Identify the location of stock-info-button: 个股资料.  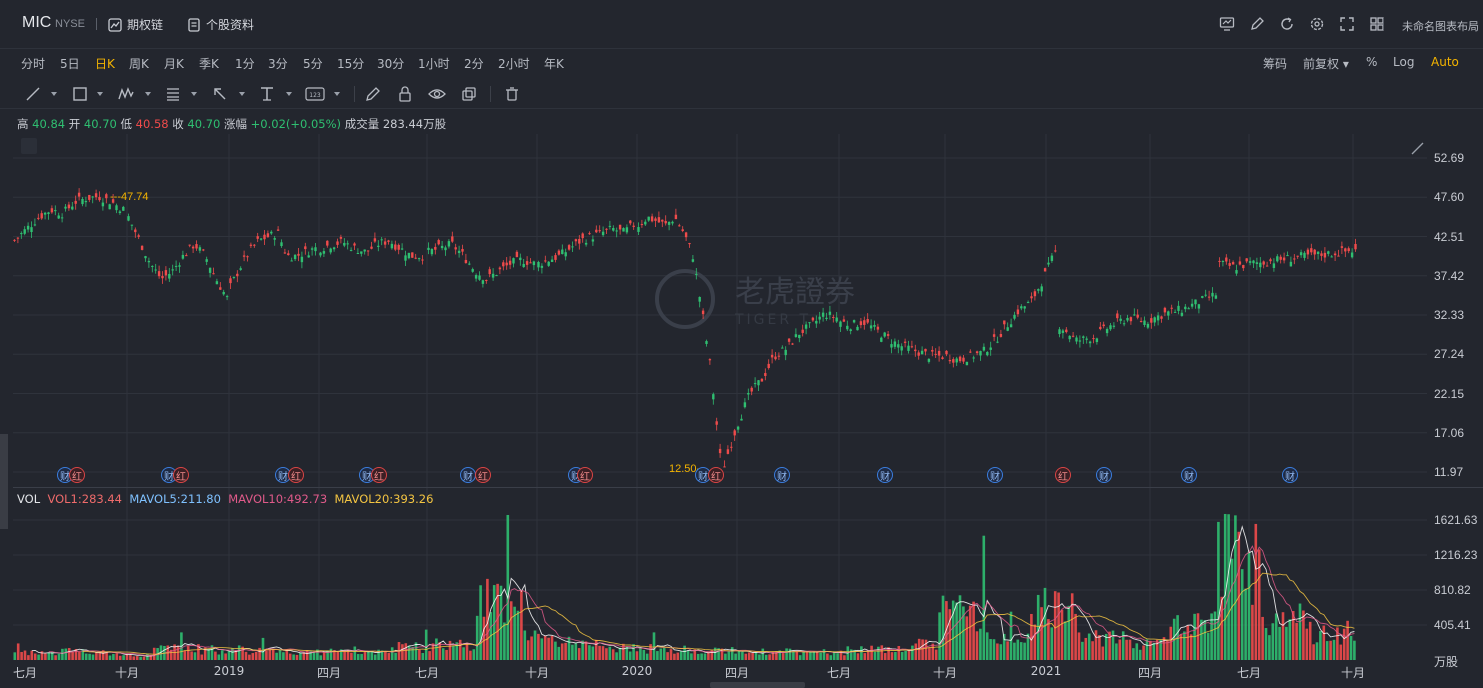
(220, 24).